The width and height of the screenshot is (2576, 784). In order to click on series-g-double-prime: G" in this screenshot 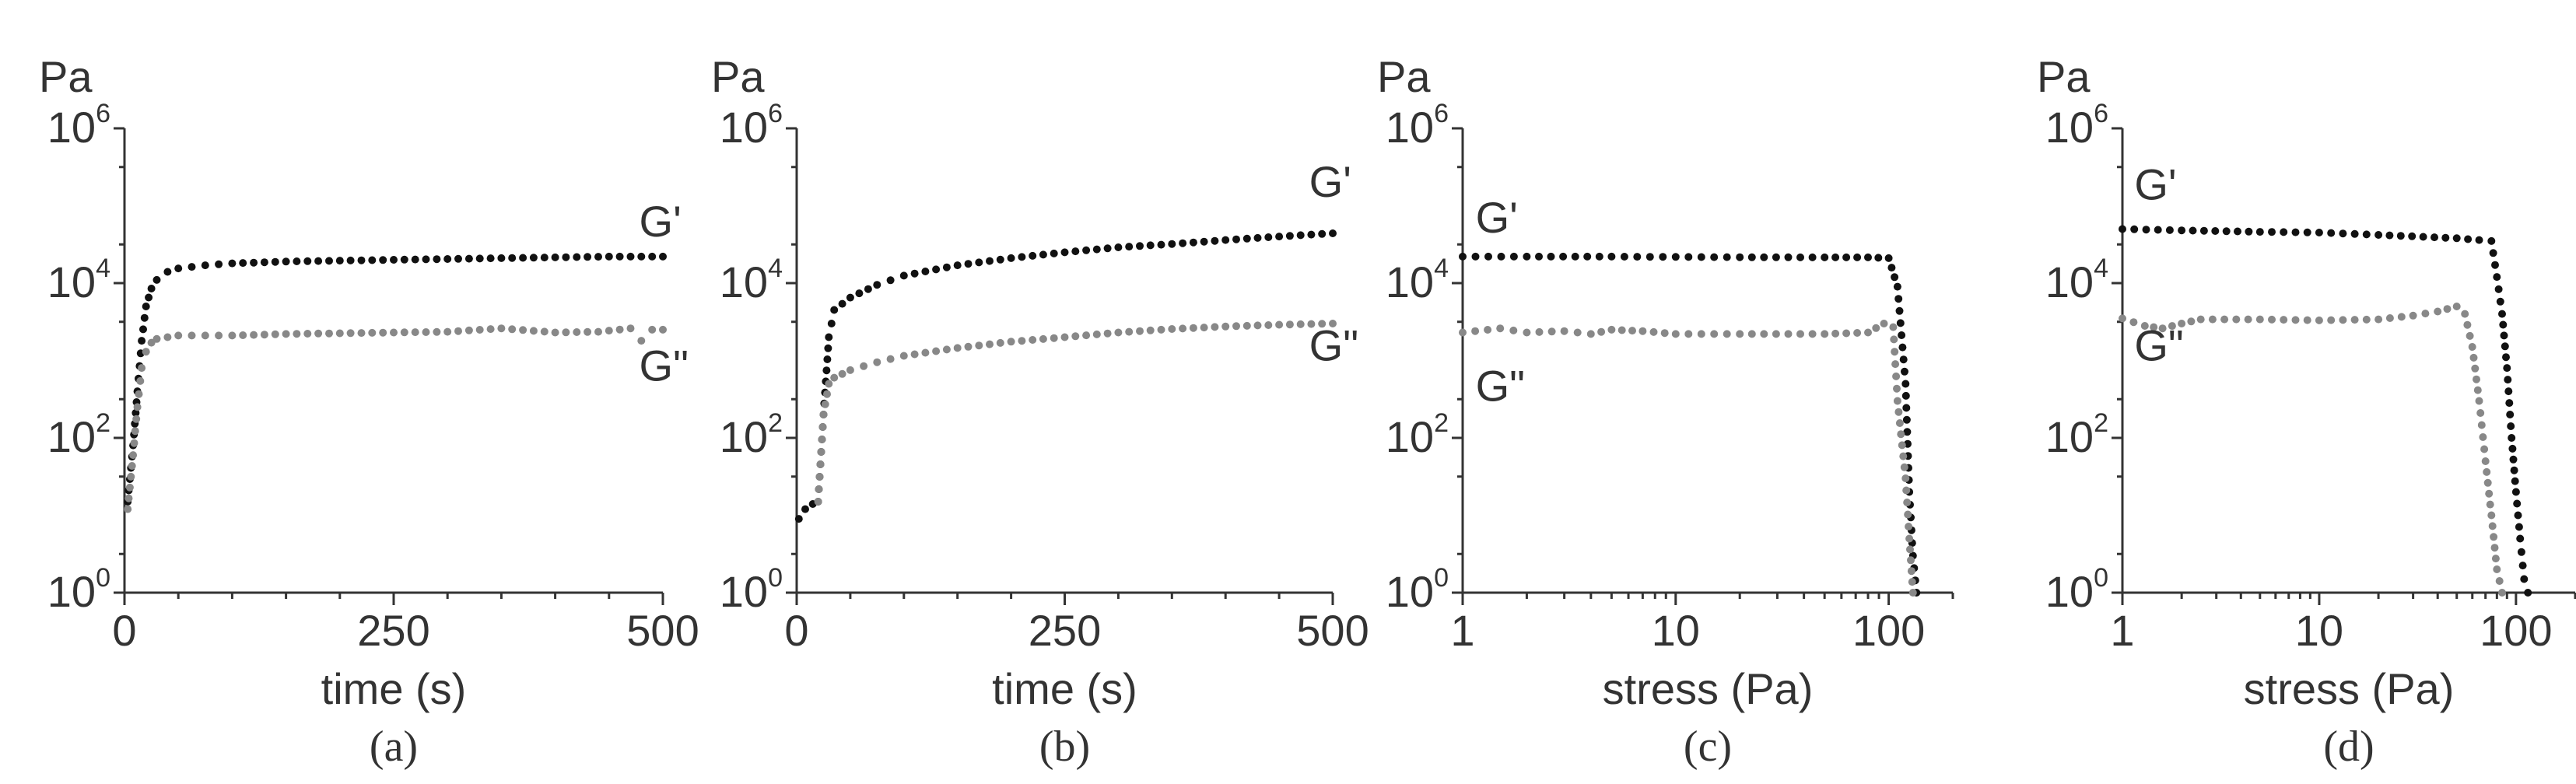, I will do `click(407, 418)`.